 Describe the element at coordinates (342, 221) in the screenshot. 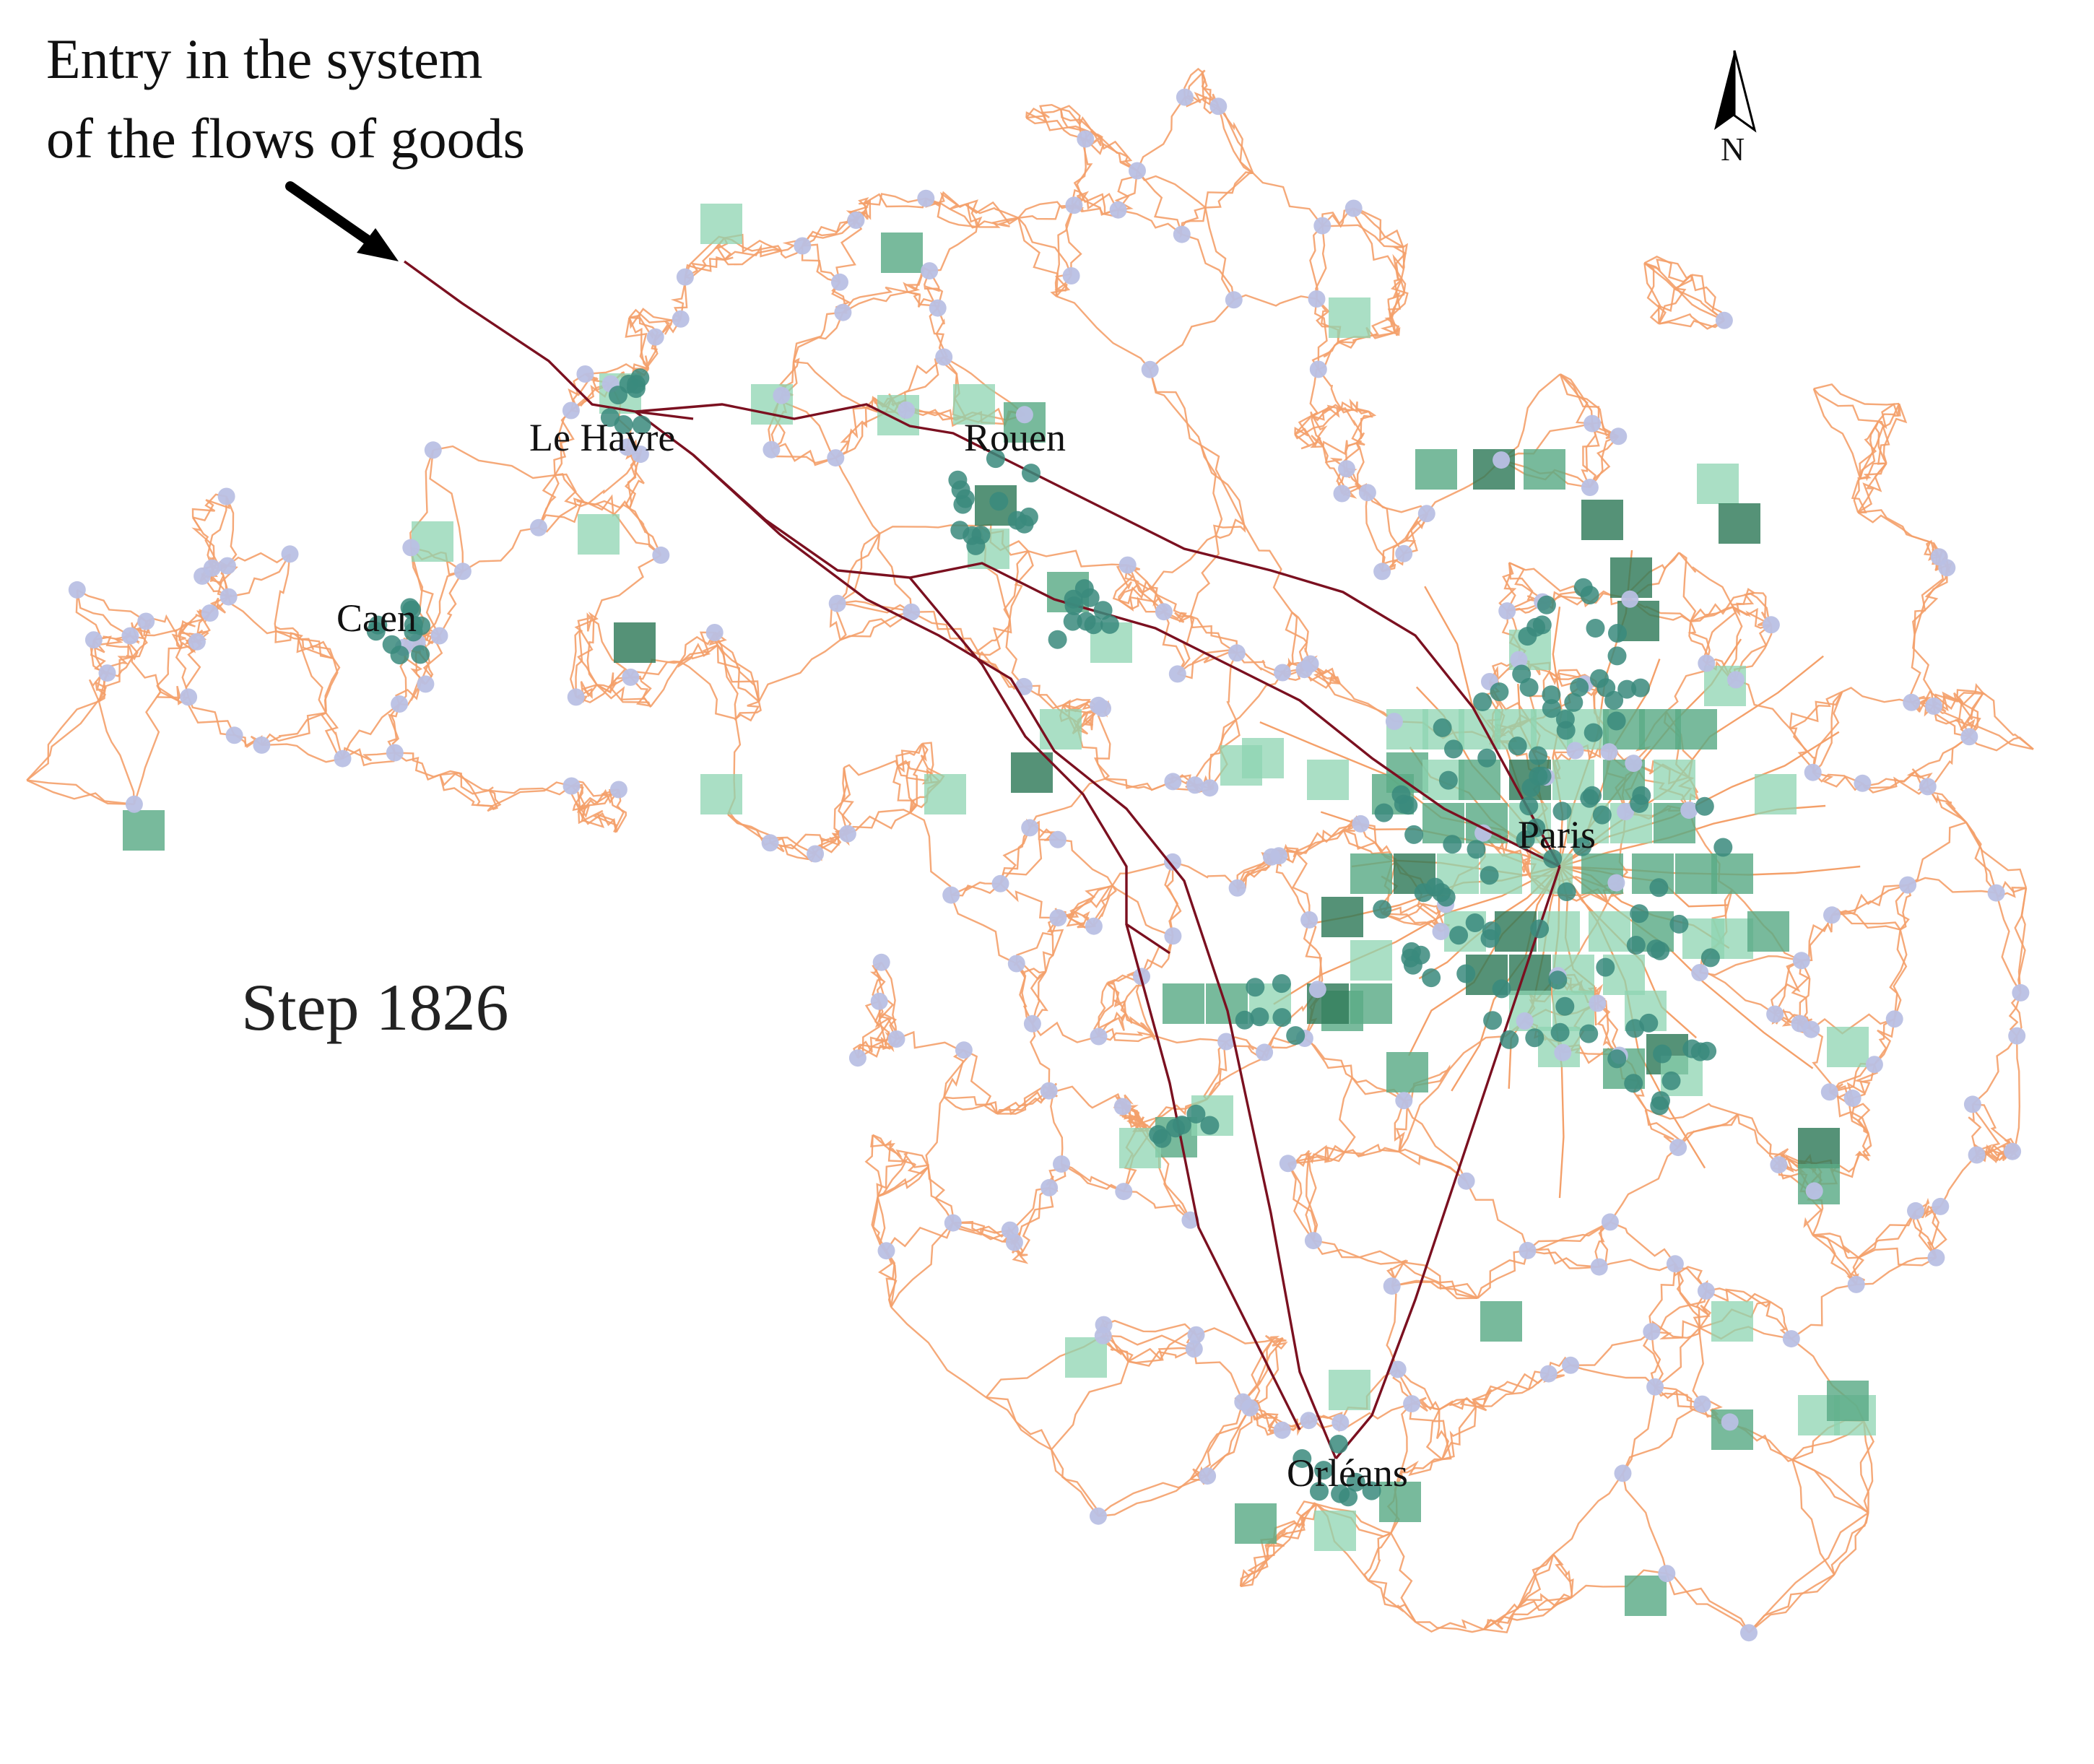

I see `entry-arrow-icon` at that location.